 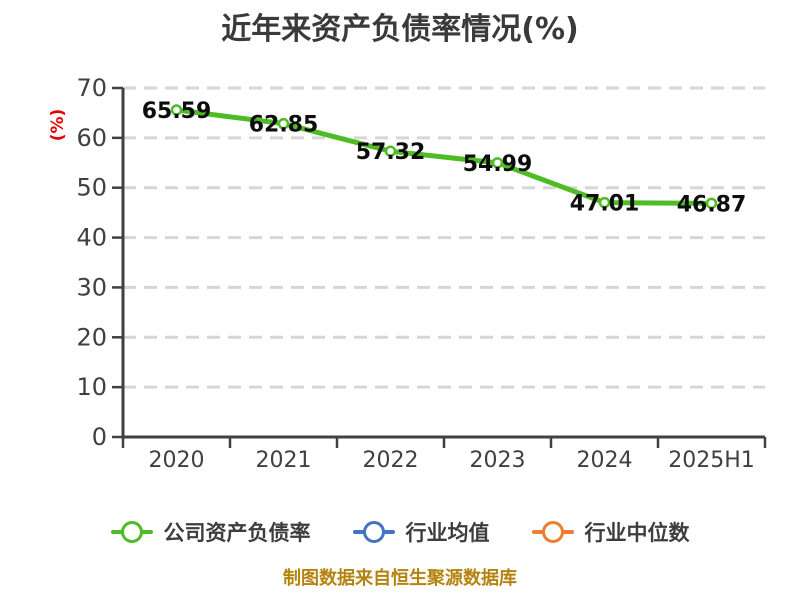 What do you see at coordinates (391, 460) in the screenshot?
I see `x-tick-label: 2022` at bounding box center [391, 460].